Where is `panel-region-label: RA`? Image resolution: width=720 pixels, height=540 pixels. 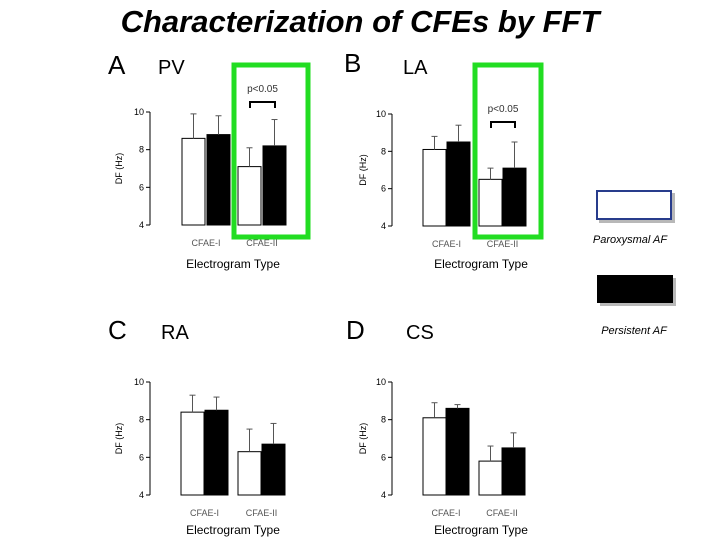
panel-region-label: RA is located at coordinates (175, 333).